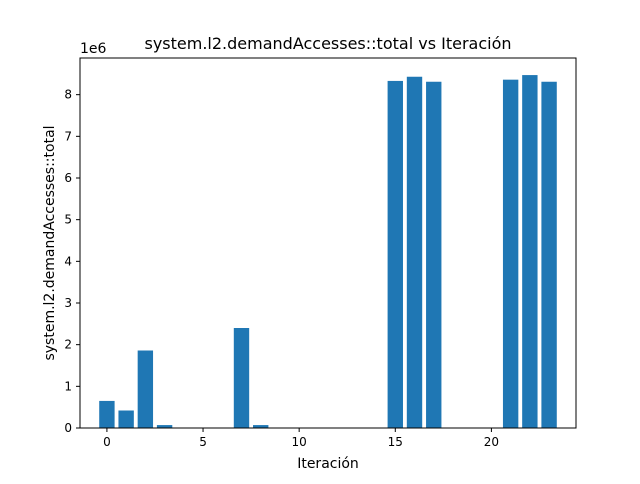 The width and height of the screenshot is (640, 484). Describe the element at coordinates (68, 428) in the screenshot. I see `y-tick-label-0: 0` at that location.